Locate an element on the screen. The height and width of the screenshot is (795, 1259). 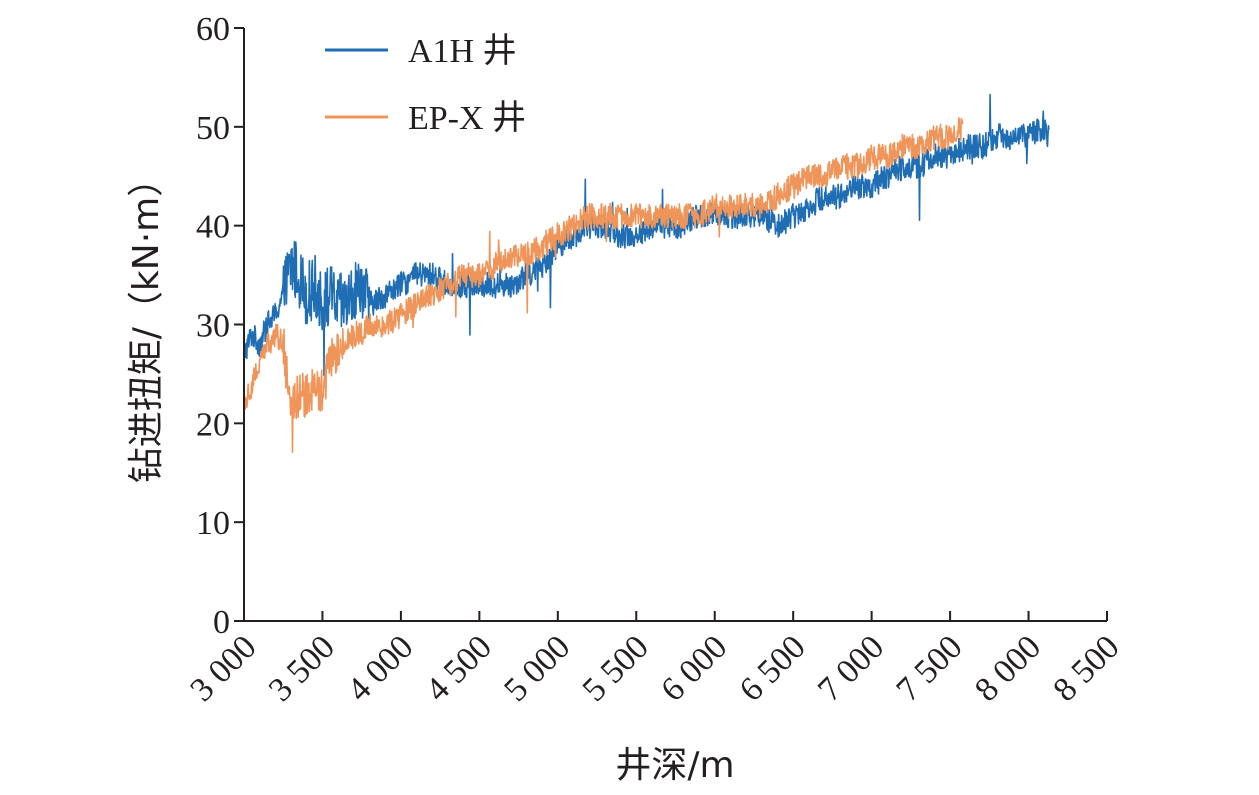
legend-label-ep-x: EP-X 井 is located at coordinates (467, 118).